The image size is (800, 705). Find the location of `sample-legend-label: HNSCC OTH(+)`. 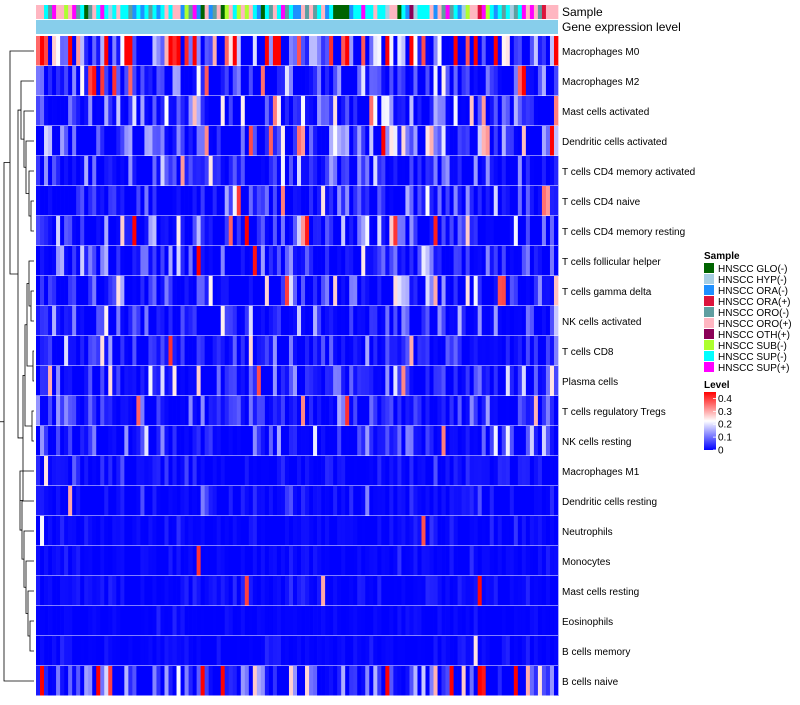

sample-legend-label: HNSCC OTH(+) is located at coordinates (754, 335).